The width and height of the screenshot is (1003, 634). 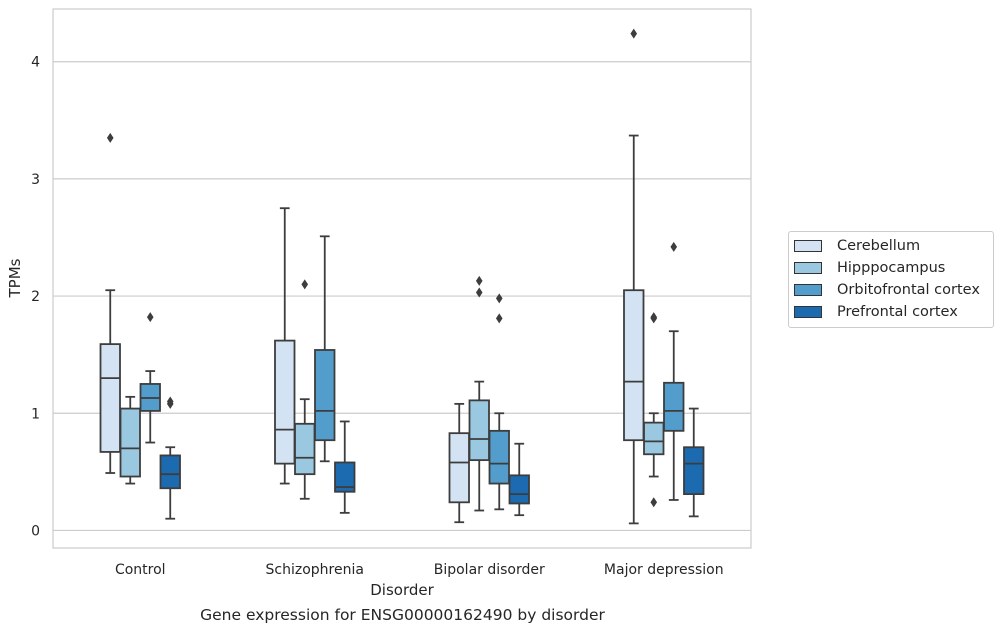 I want to click on x-tick-label: Control, so click(x=140, y=570).